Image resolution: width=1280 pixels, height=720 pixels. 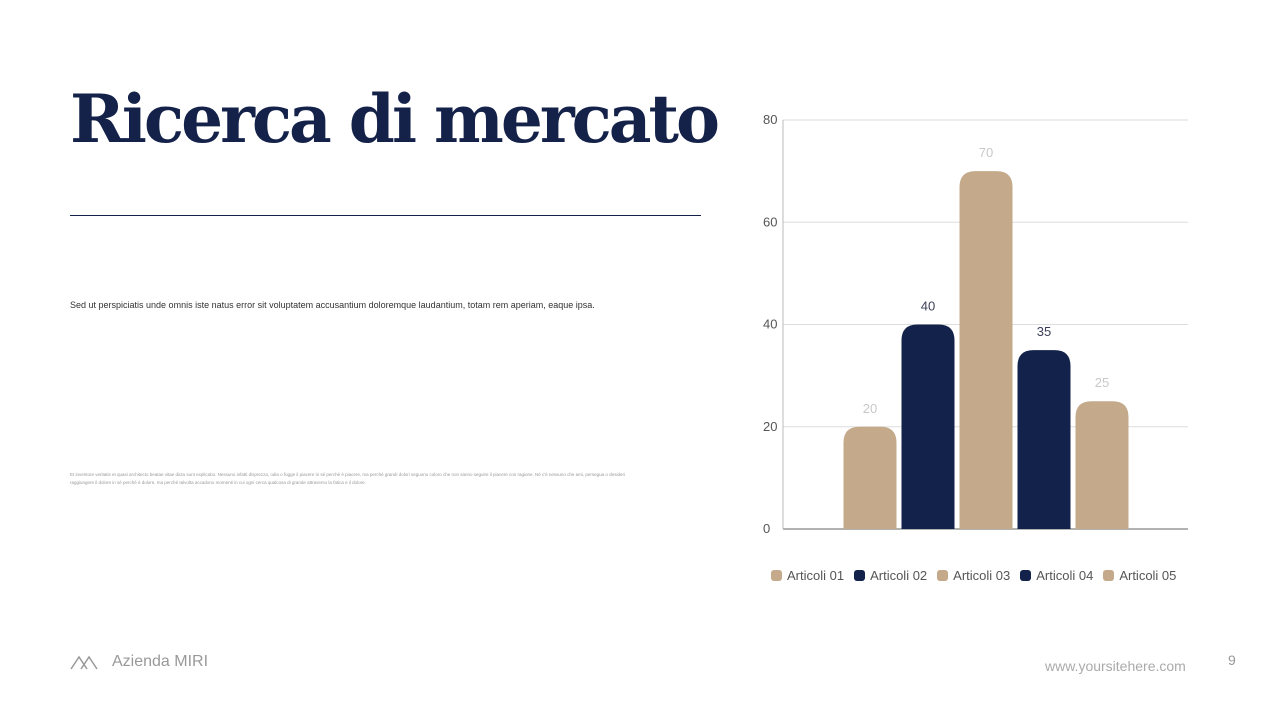 I want to click on legend-item: Articoli 05, so click(x=1139, y=575).